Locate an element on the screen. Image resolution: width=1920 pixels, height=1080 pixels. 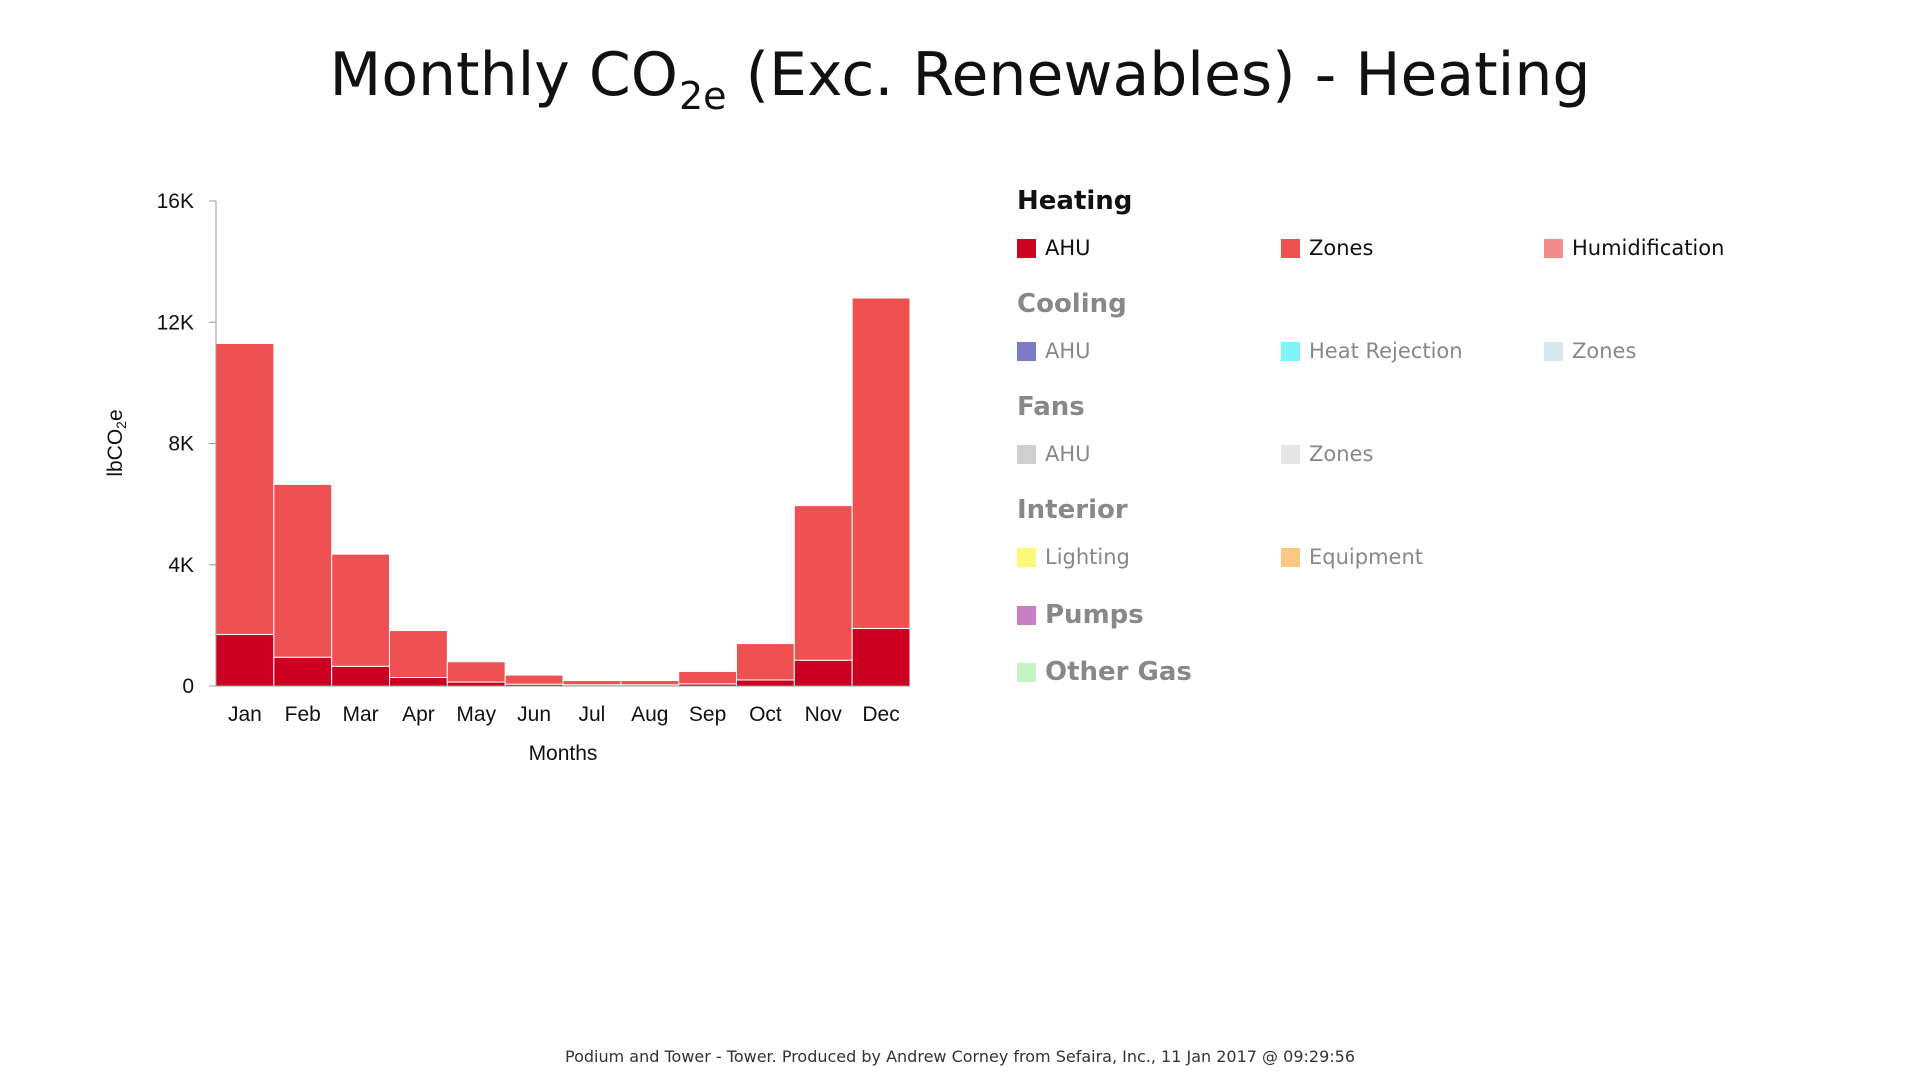
x-axis-label: Months is located at coordinates (563, 753).